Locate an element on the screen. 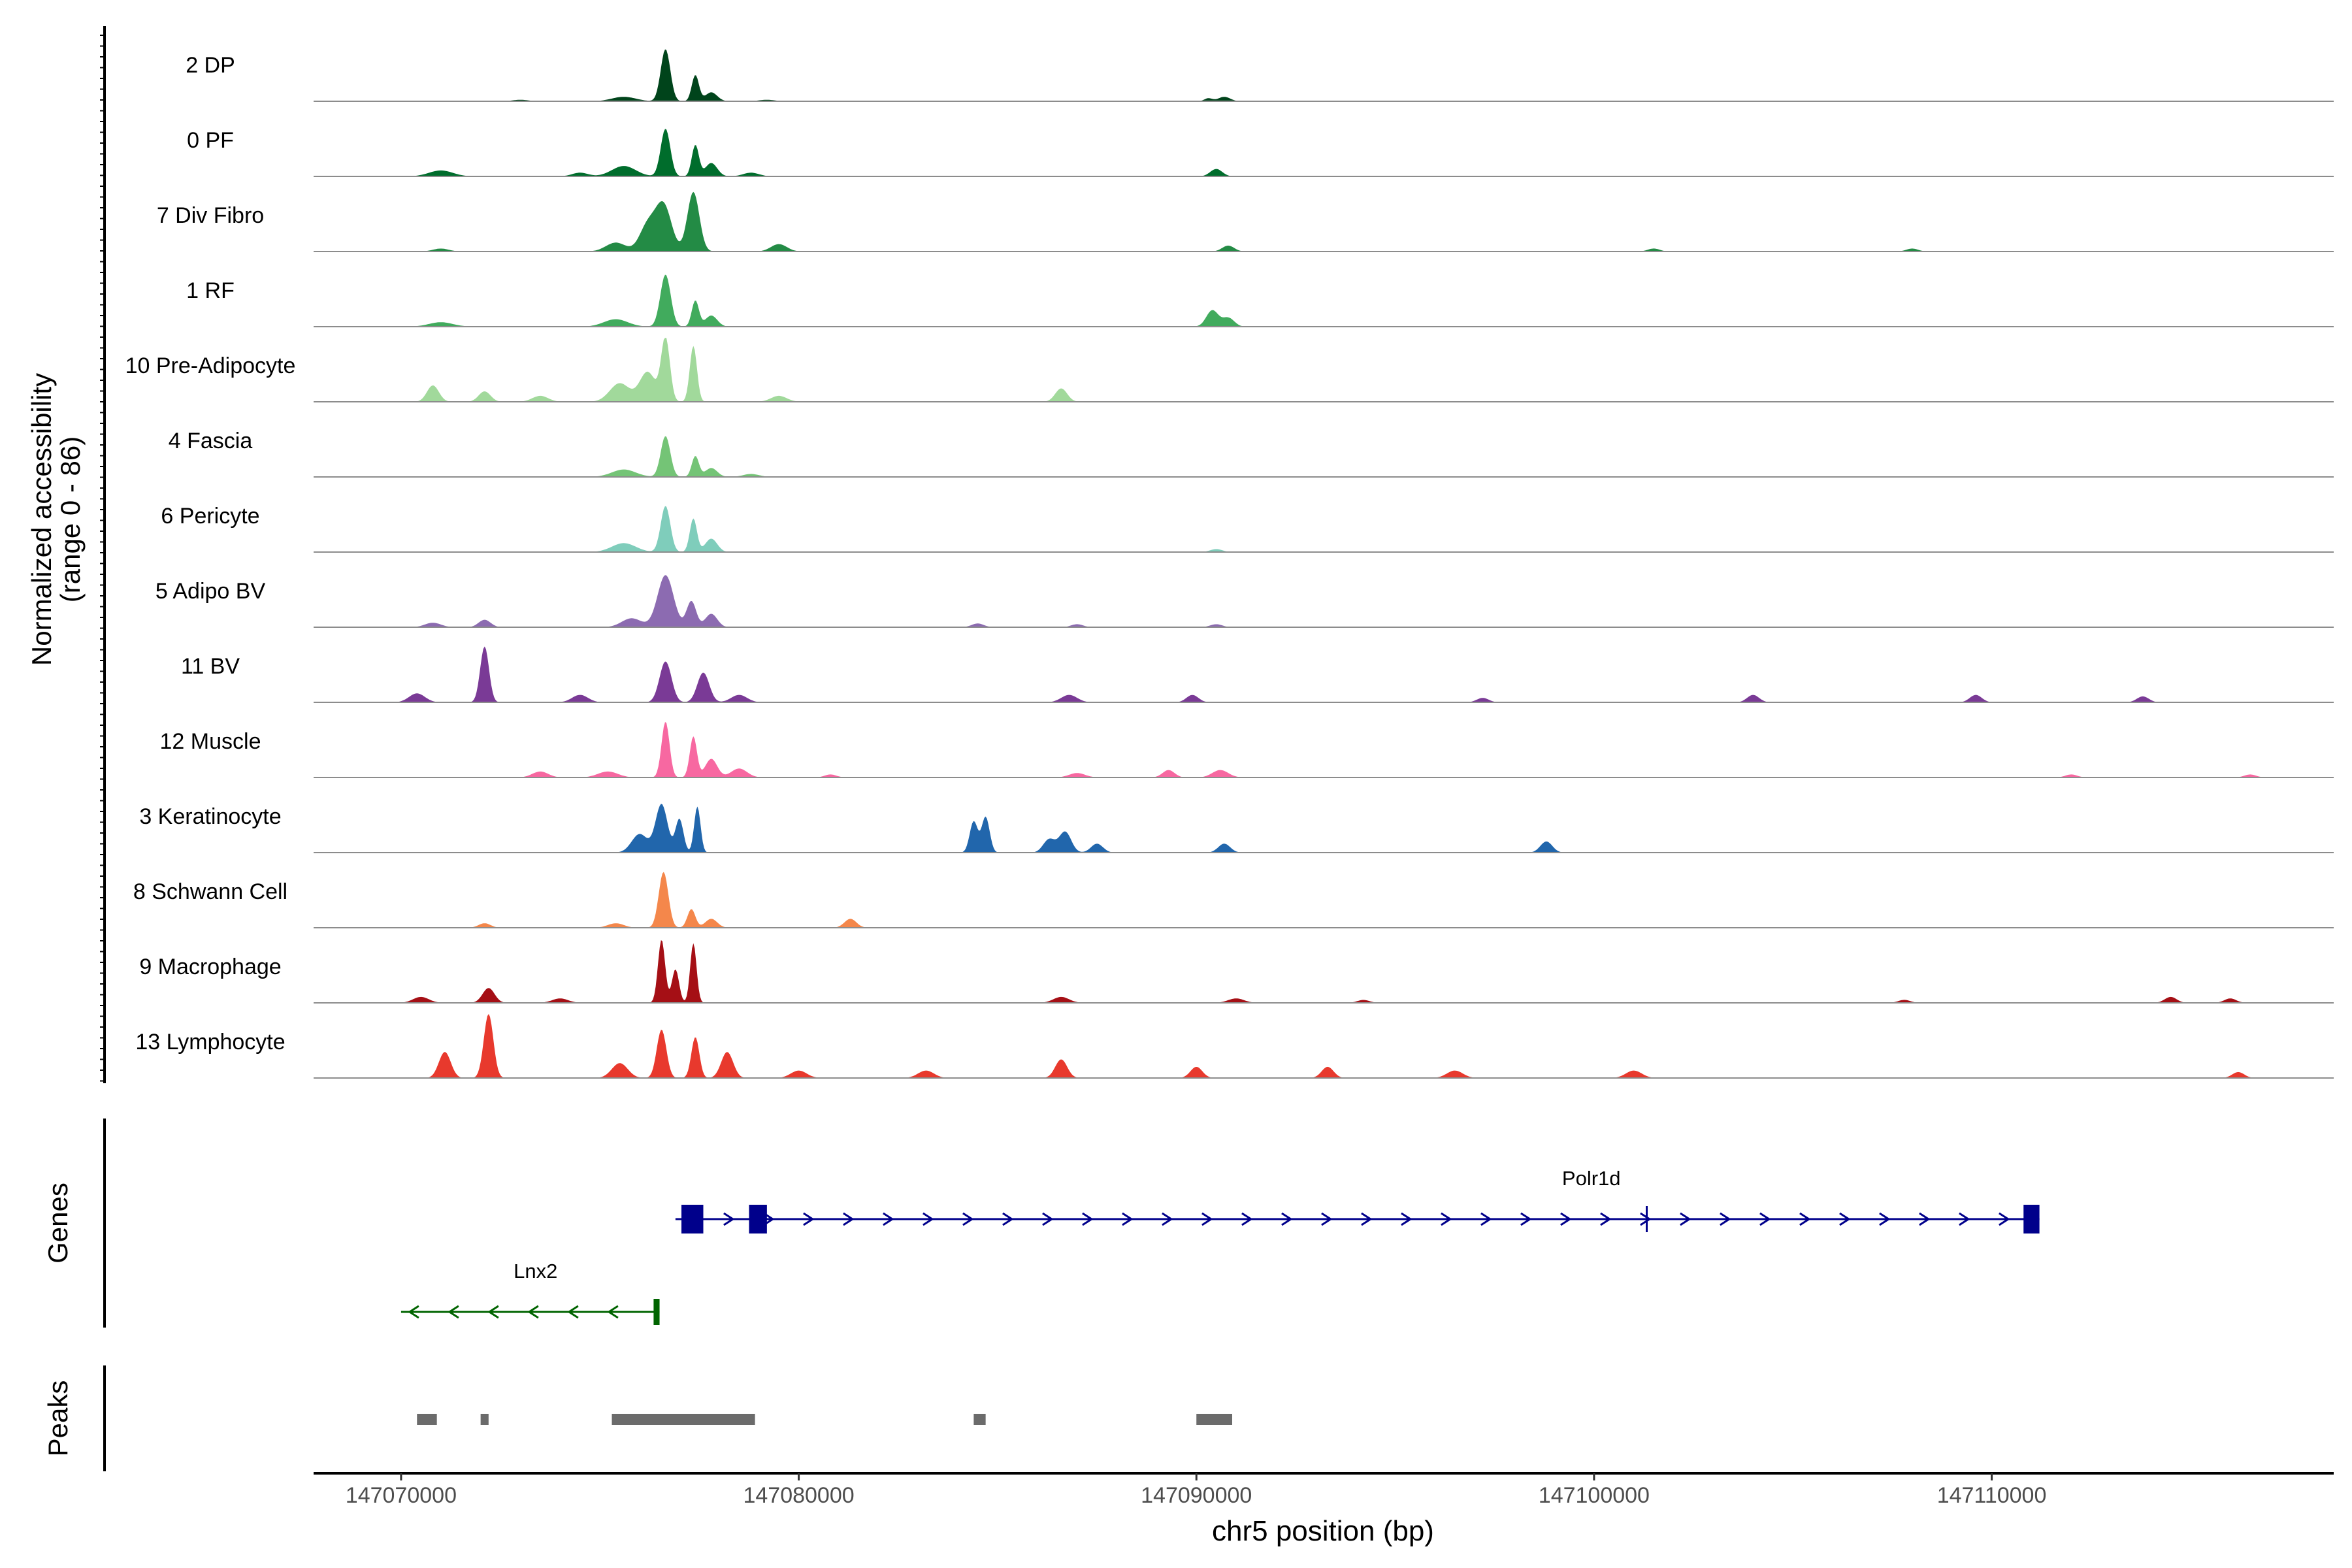  track-label: 0 PF is located at coordinates (210, 140).